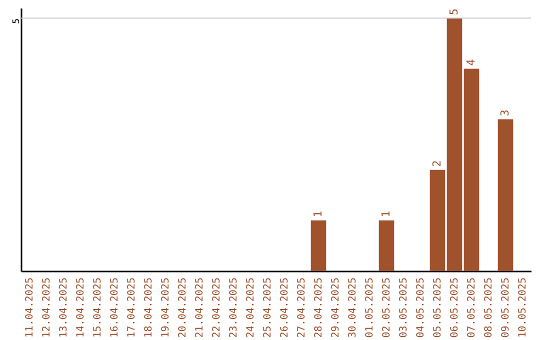 This screenshot has height=340, width=540. Describe the element at coordinates (387, 308) in the screenshot. I see `x-tick-label: 02.05.2025` at that location.